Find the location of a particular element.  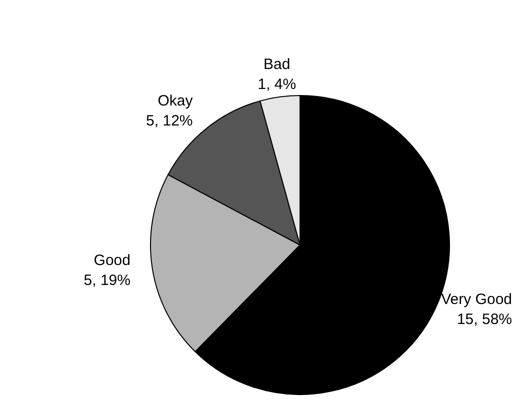

data-label: 5, 19% is located at coordinates (107, 281).